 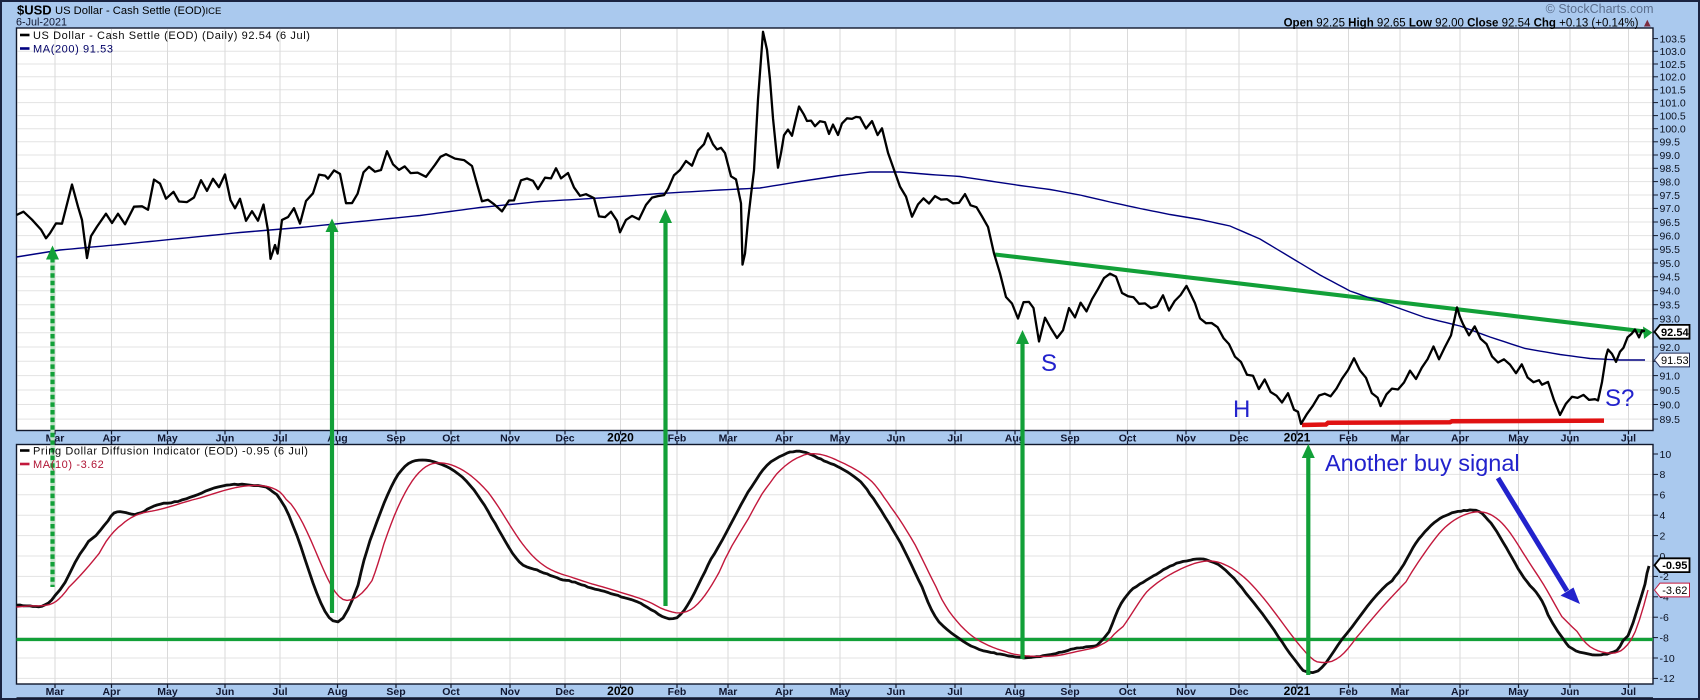 I want to click on svg-text: 103.5, so click(x=1673, y=39).